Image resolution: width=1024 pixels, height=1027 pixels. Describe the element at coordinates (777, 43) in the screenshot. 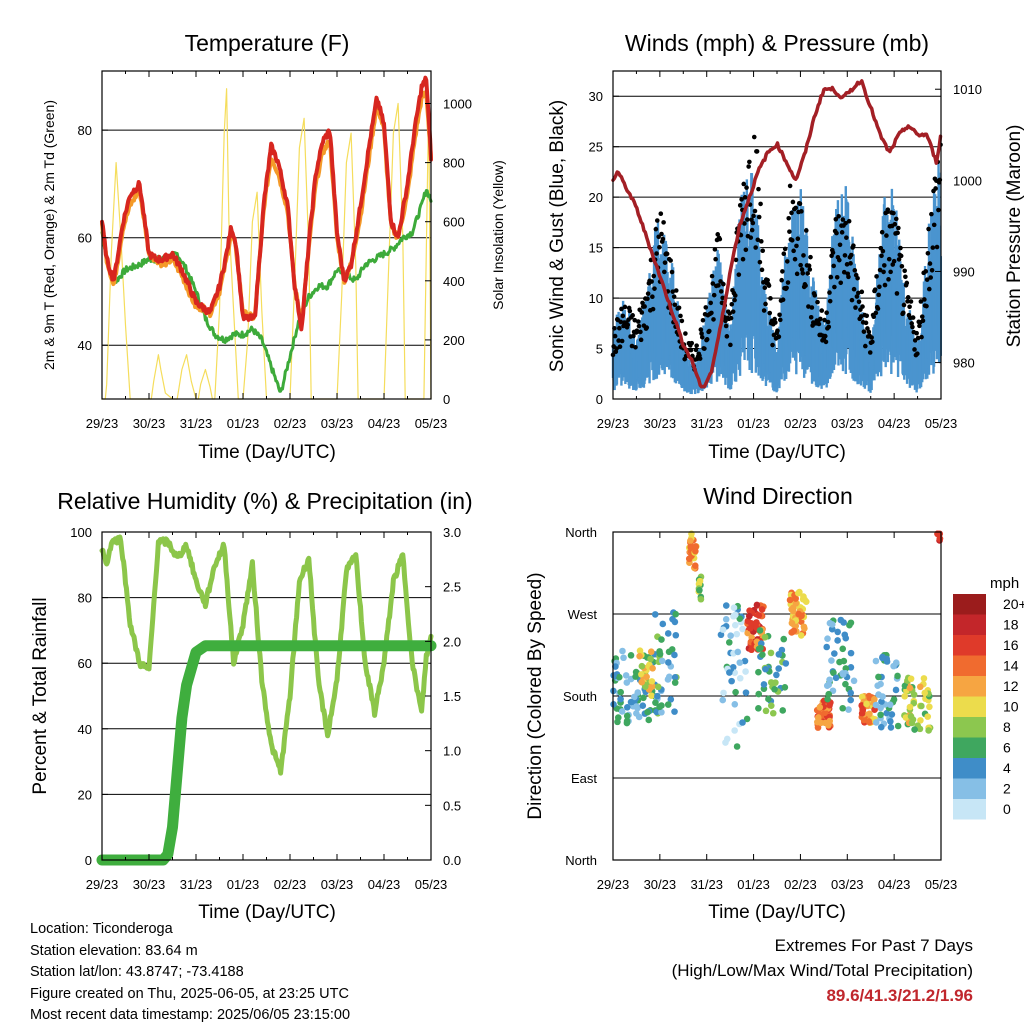

I see `wind-title: Winds (mph) & Pressure (mb)` at that location.